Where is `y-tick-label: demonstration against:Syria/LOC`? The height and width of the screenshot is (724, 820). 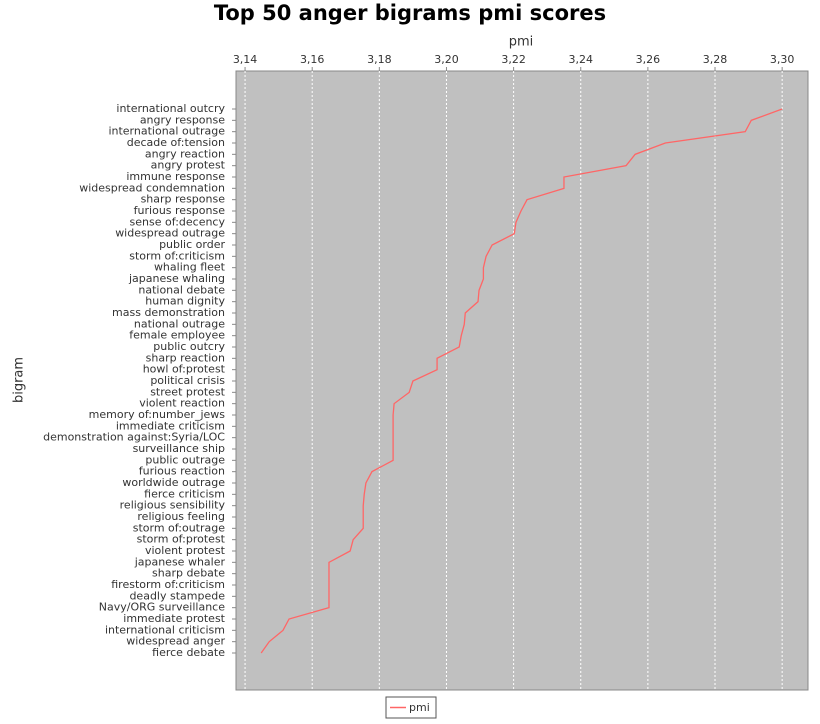 y-tick-label: demonstration against:Syria/LOC is located at coordinates (134, 437).